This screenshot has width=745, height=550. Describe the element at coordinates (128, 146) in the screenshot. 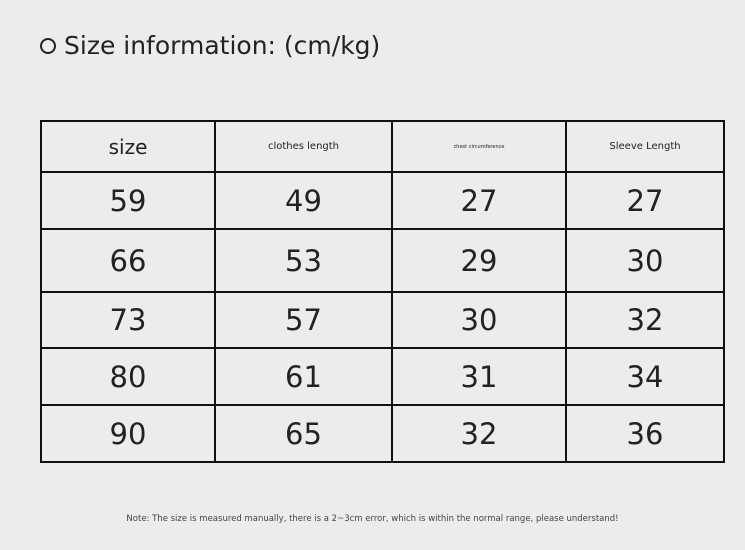

I see `header-size: size` at that location.